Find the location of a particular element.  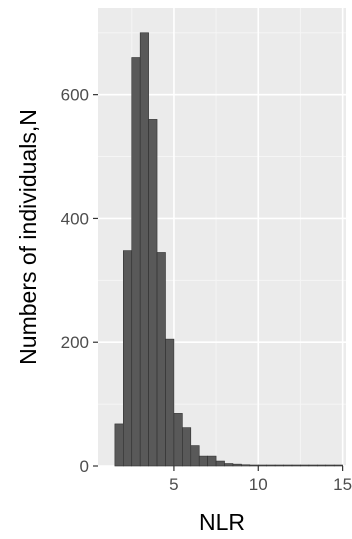

y-tick-label: 400 is located at coordinates (75, 218).